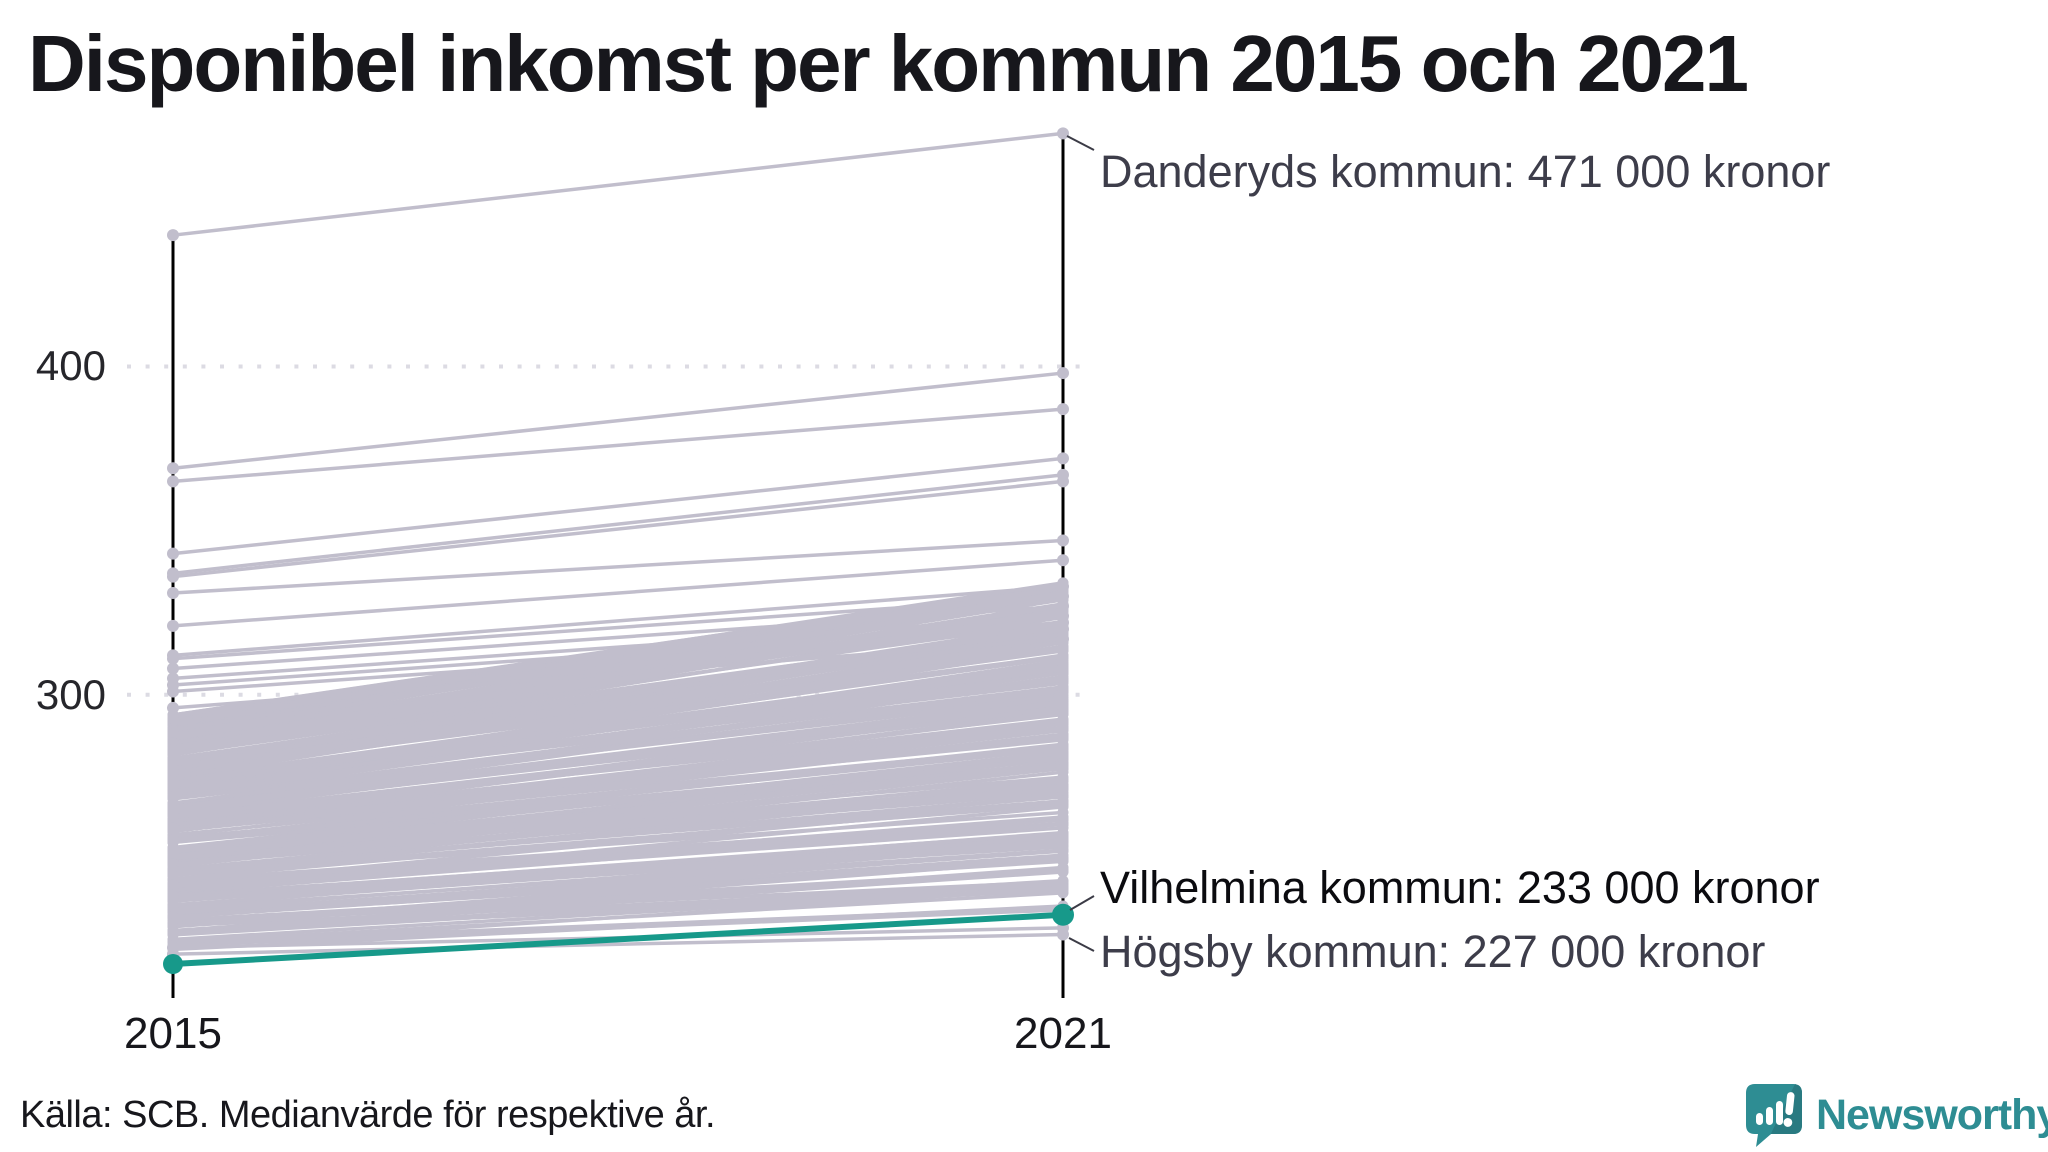  Describe the element at coordinates (173, 1033) in the screenshot. I see `x-axis-label-2015: 2015` at that location.